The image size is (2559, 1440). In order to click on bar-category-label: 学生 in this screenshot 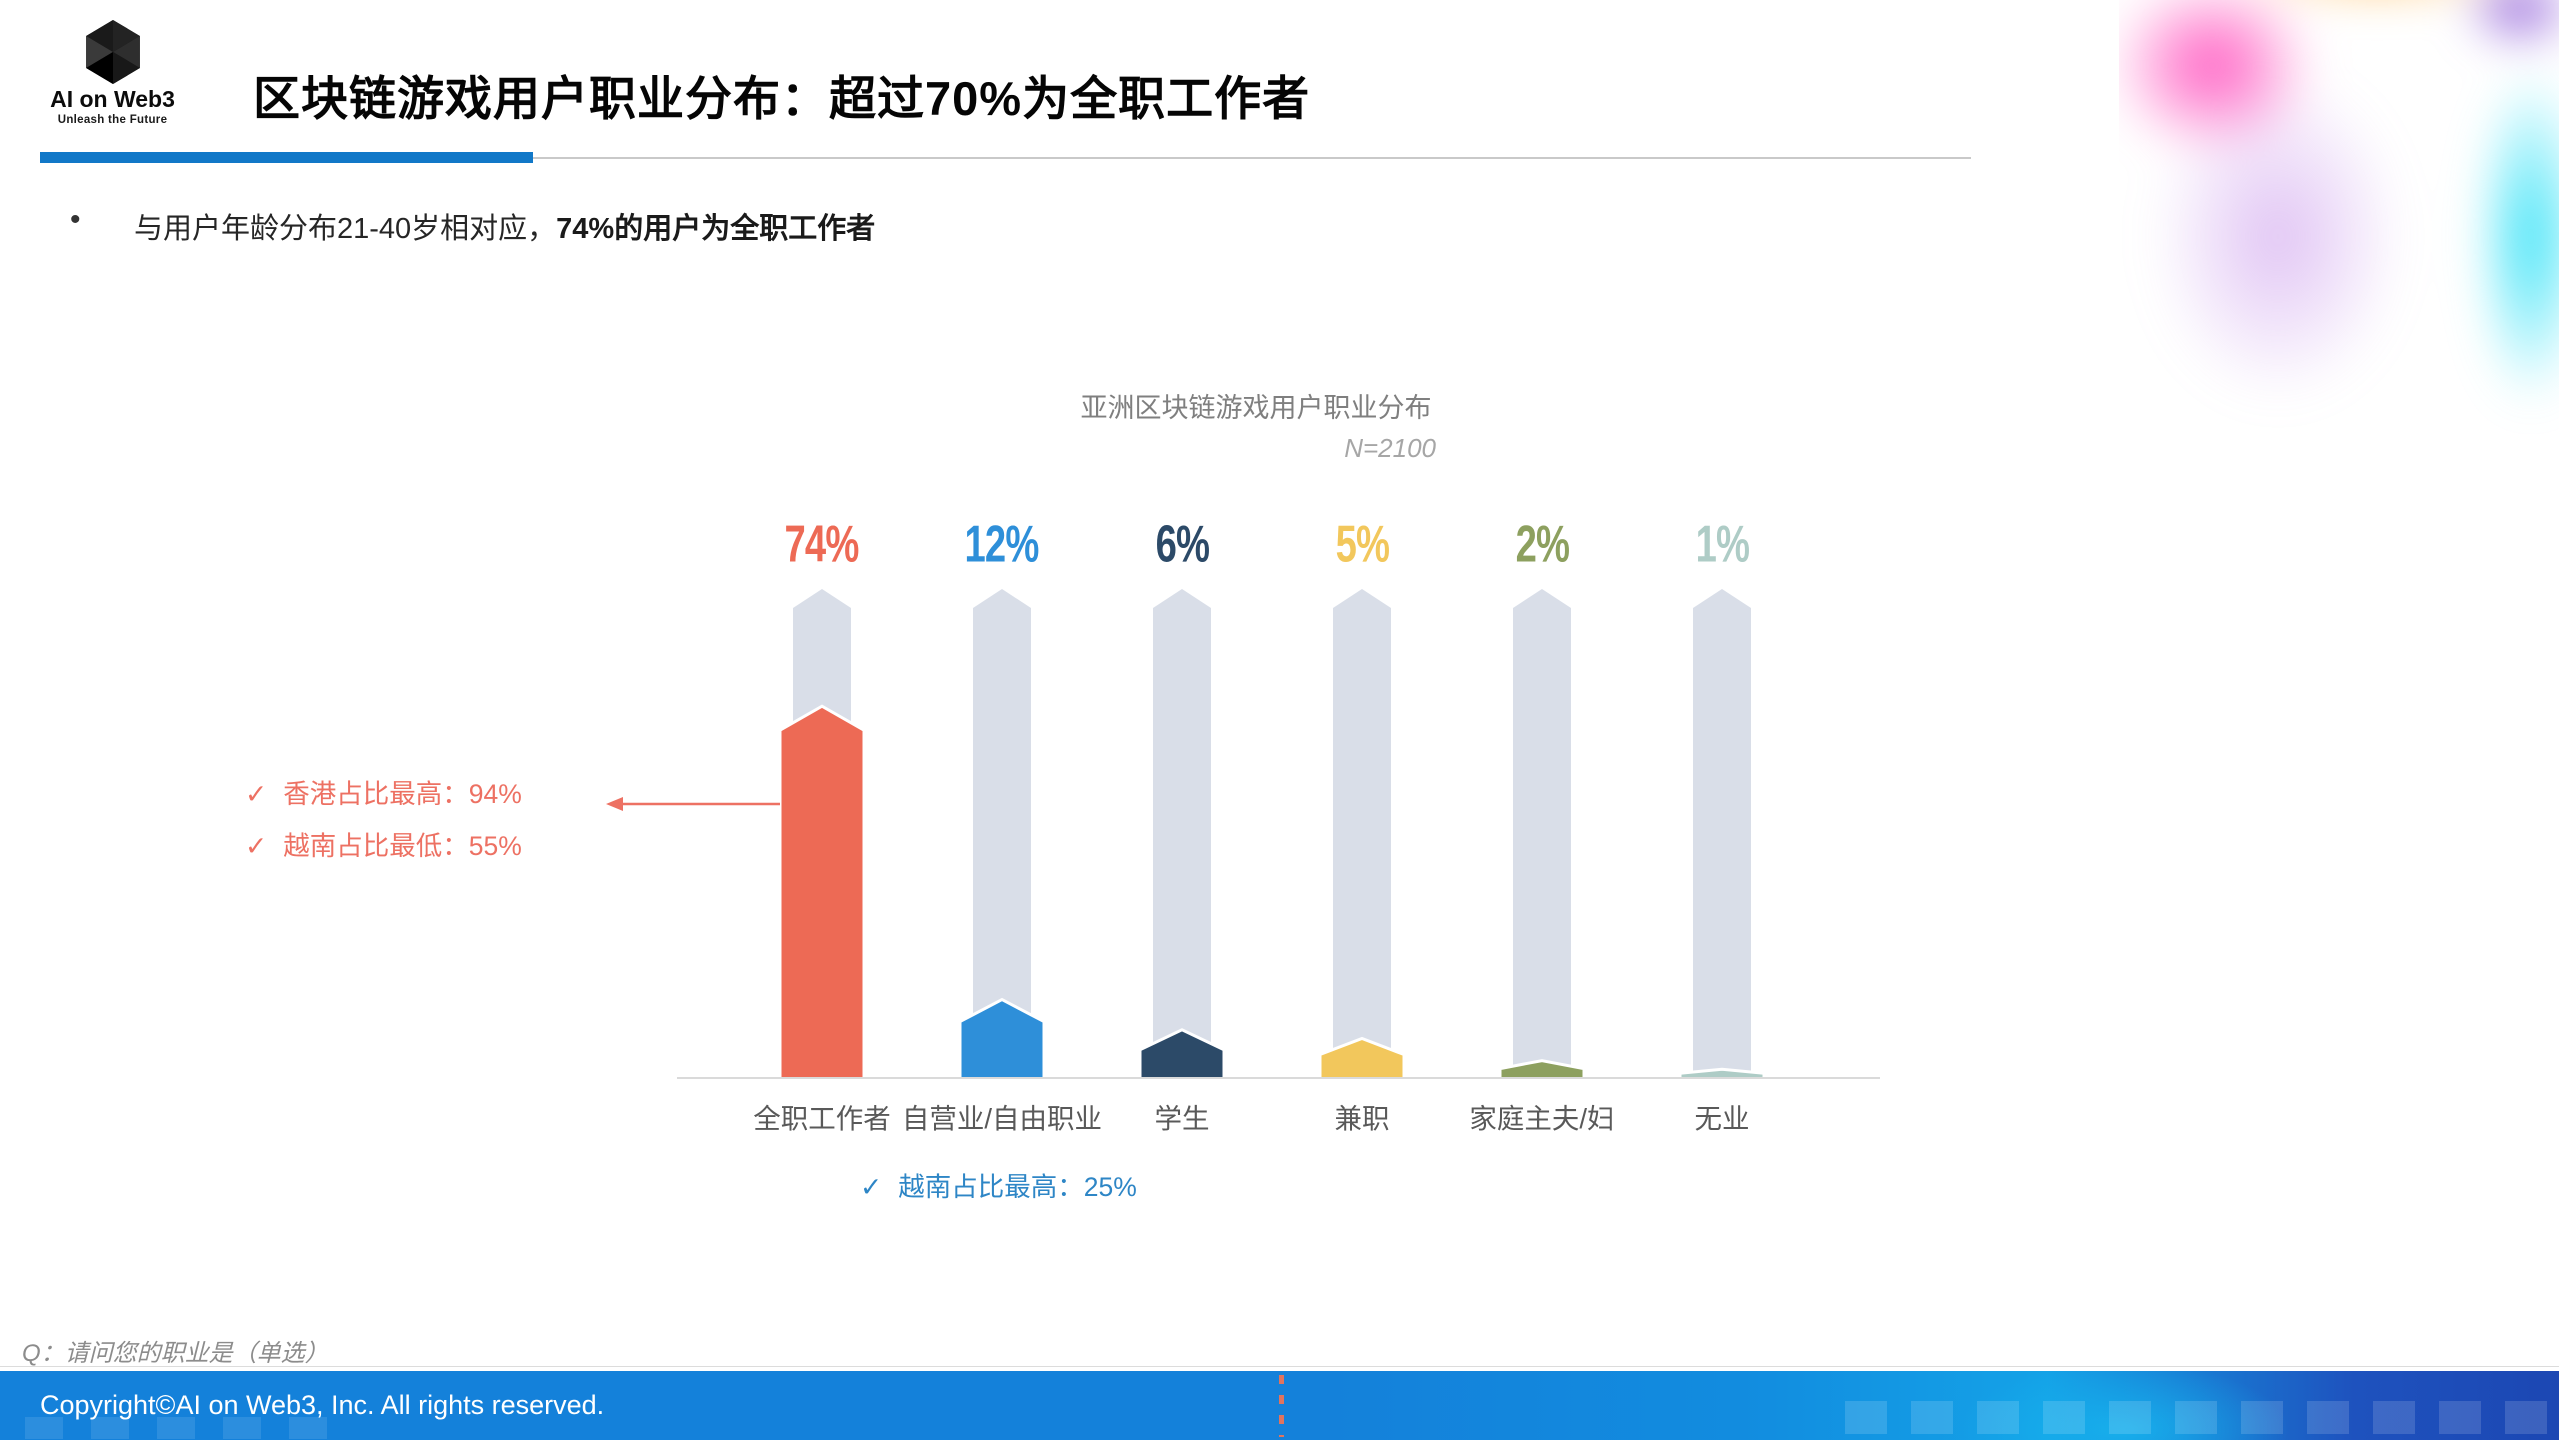, I will do `click(1182, 1118)`.